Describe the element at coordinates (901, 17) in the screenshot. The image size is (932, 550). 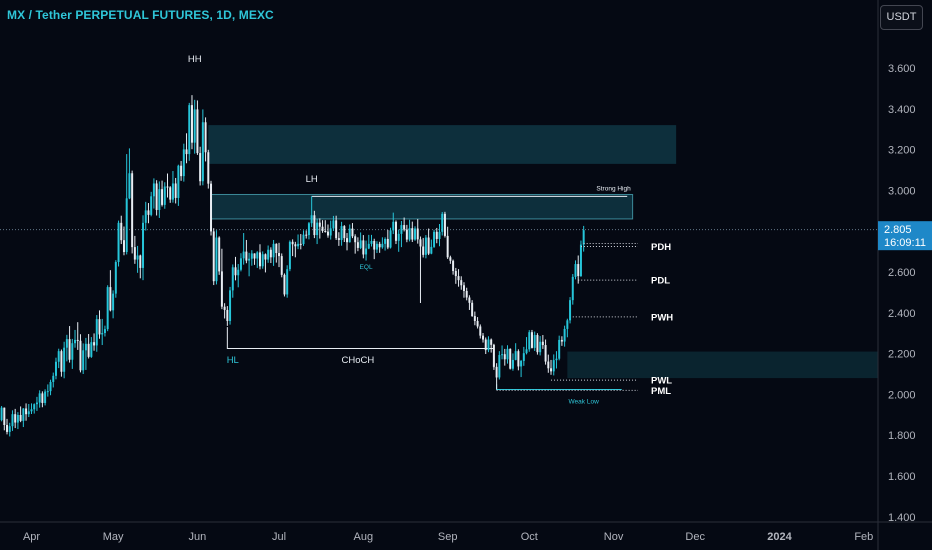
I see `currency-button: USDT` at that location.